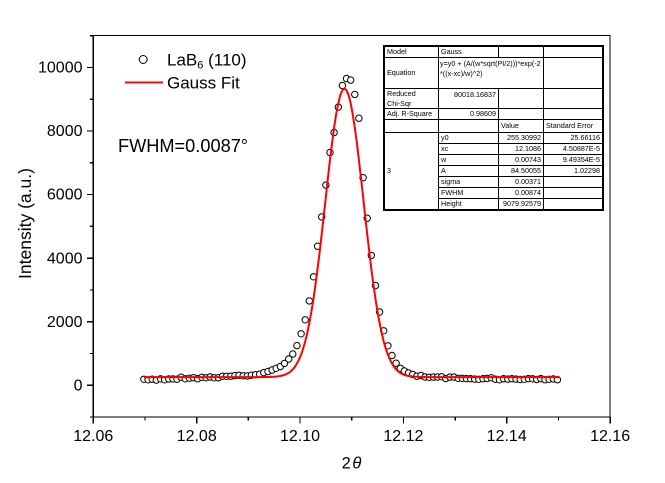  I want to click on svg-text: LaB6 (110), so click(207, 61).